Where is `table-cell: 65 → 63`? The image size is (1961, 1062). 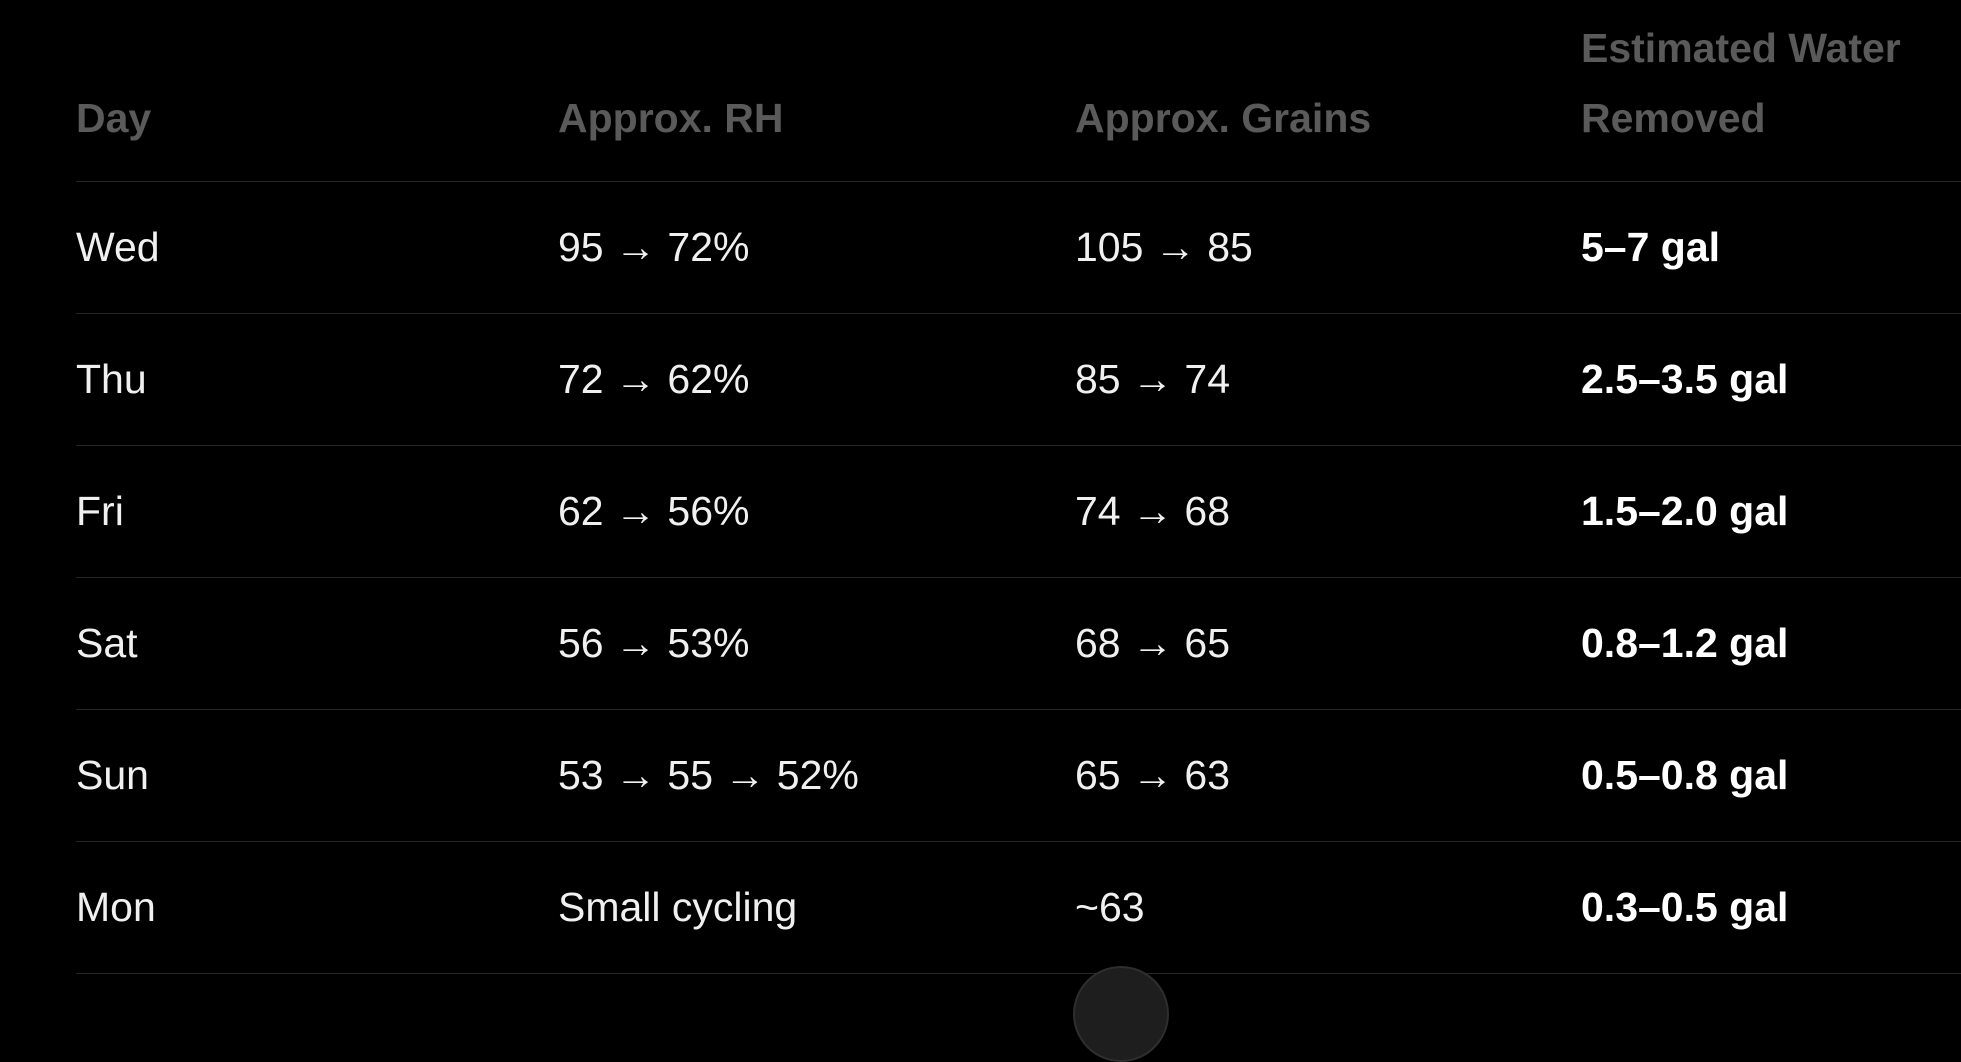
table-cell: 65 → 63 is located at coordinates (1152, 775).